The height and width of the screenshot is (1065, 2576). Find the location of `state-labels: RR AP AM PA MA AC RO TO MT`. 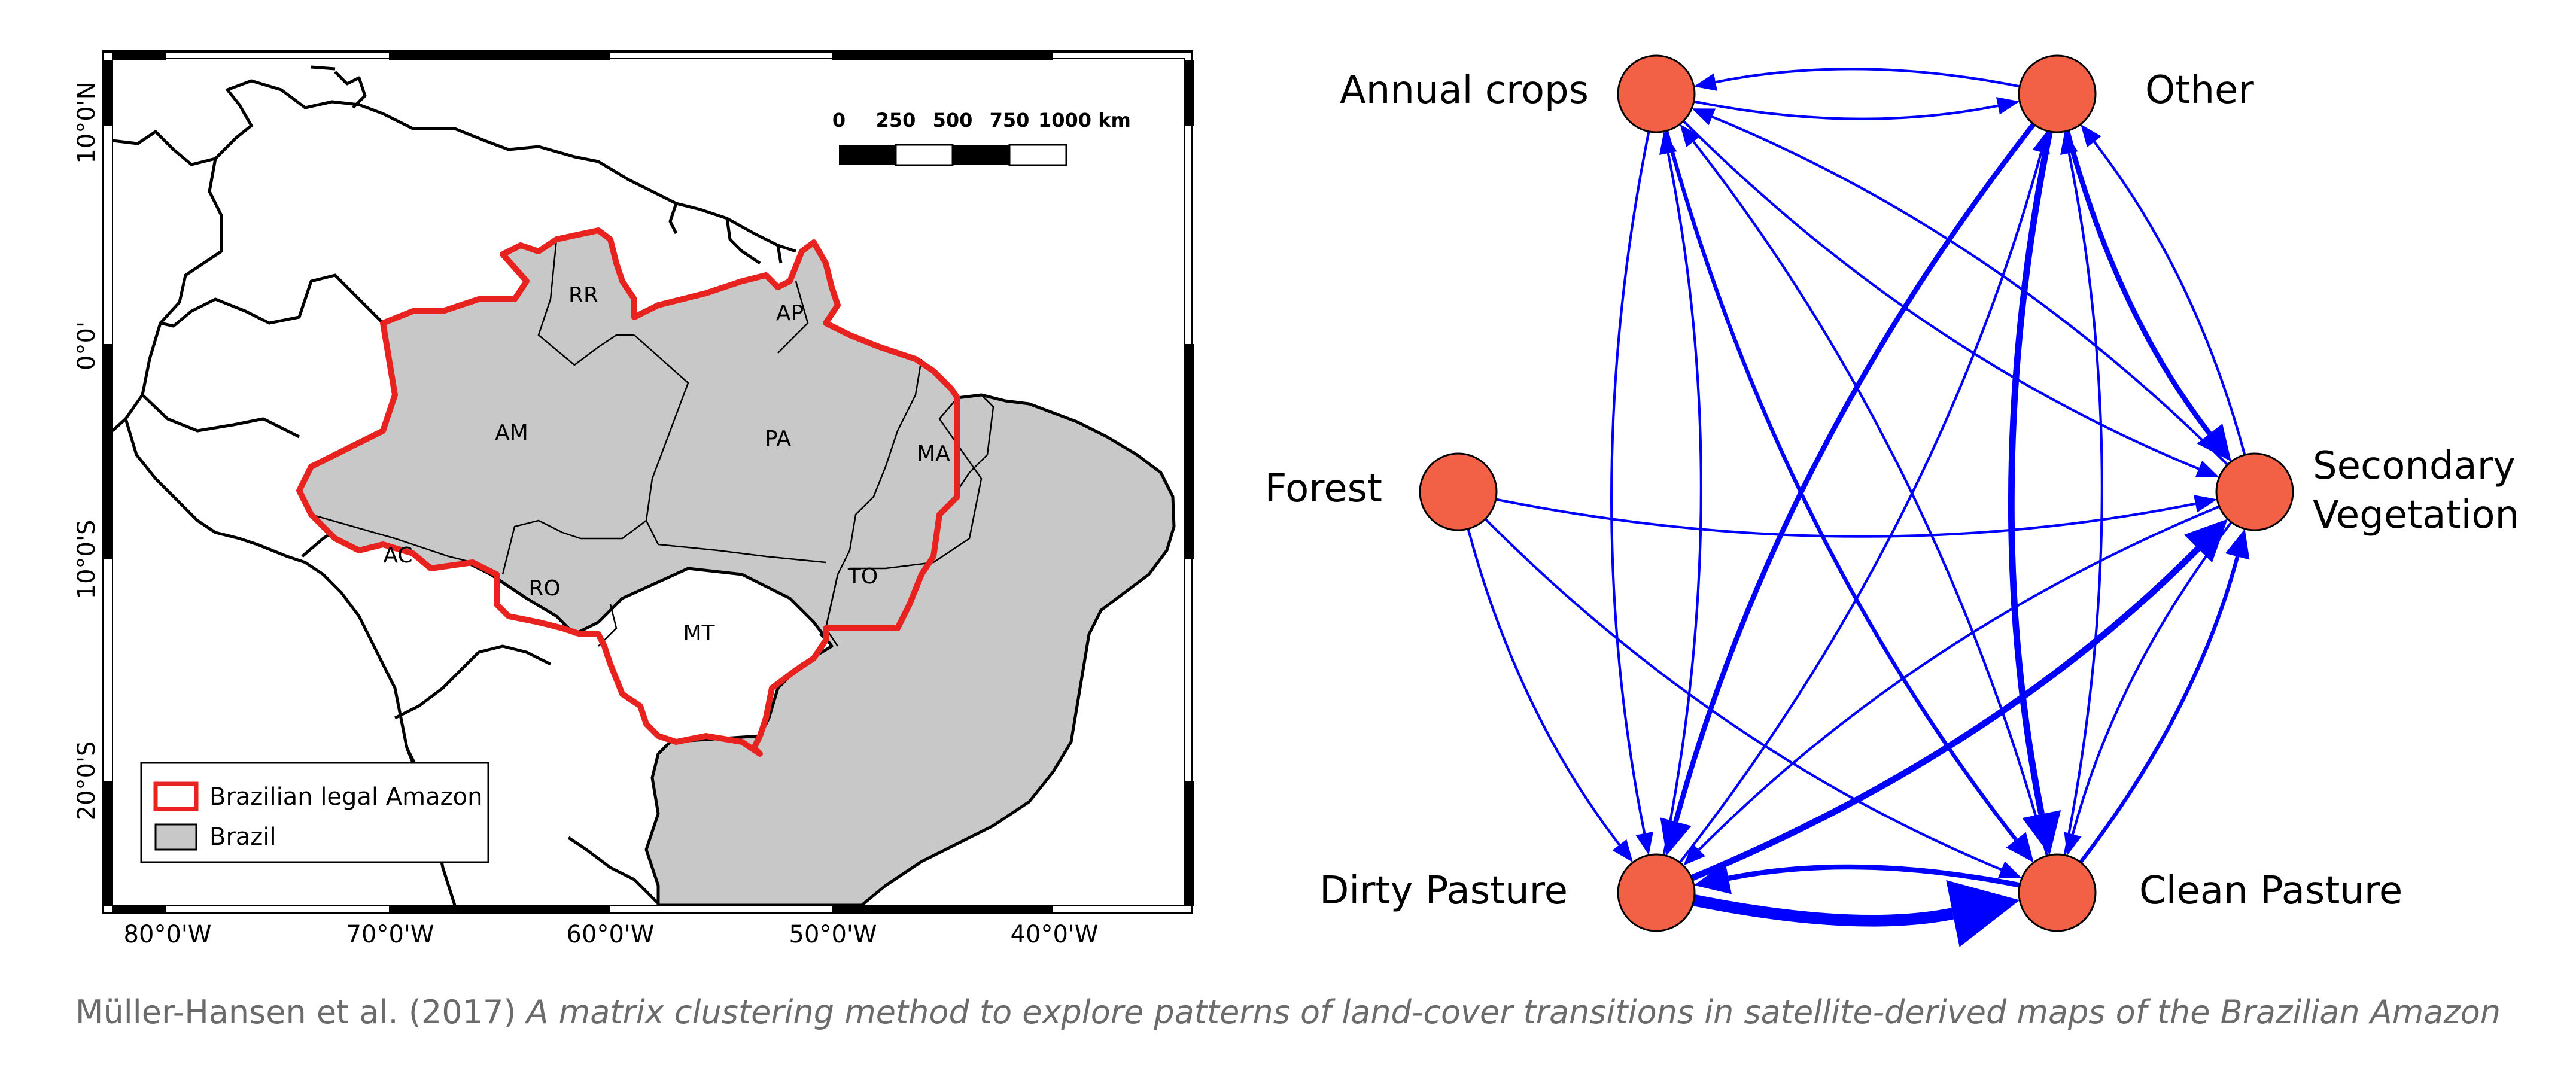

state-labels: RR AP AM PA MA AC RO TO MT is located at coordinates (666, 464).